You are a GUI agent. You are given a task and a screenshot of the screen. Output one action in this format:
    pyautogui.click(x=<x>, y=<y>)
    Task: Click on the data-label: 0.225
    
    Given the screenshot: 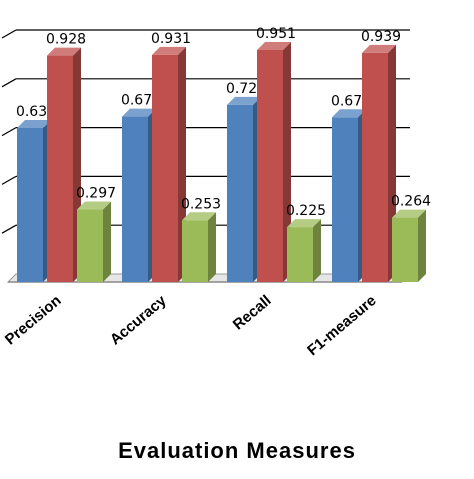 What is the action you would take?
    pyautogui.click(x=306, y=211)
    